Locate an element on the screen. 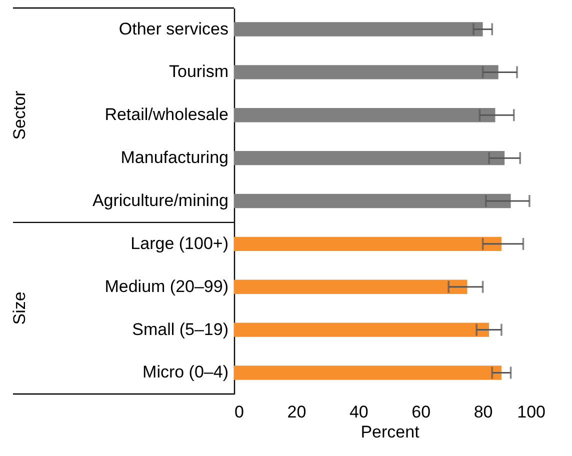 The image size is (572, 456). x-tick-label: 80 is located at coordinates (483, 412).